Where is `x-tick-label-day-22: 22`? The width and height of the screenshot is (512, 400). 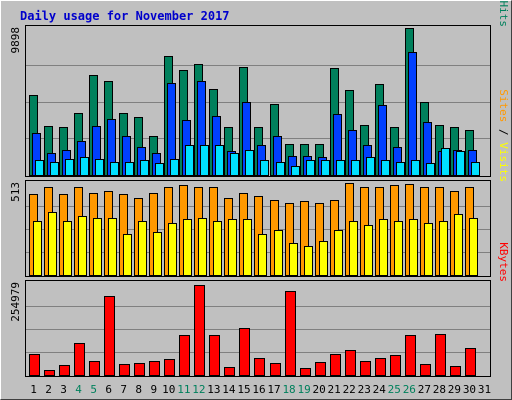
x-tick-label-day-22: 22 is located at coordinates (349, 389).